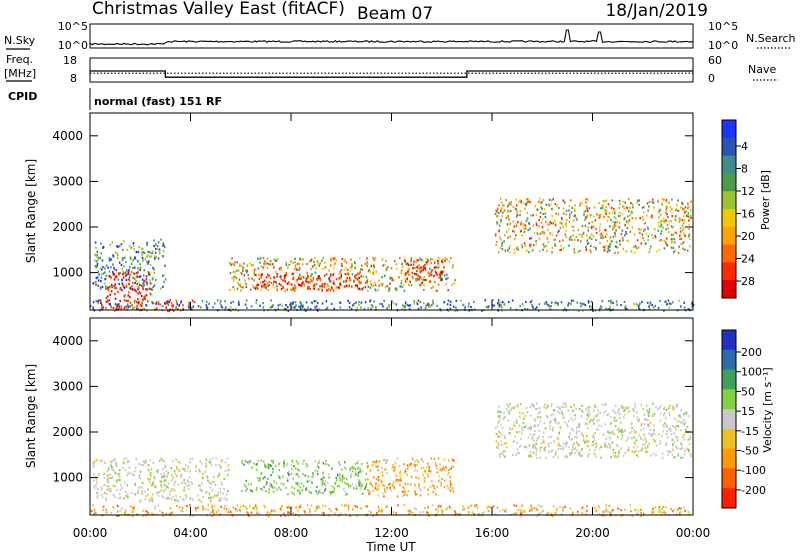  What do you see at coordinates (67, 478) in the screenshot?
I see `y-tick-label: 1000` at bounding box center [67, 478].